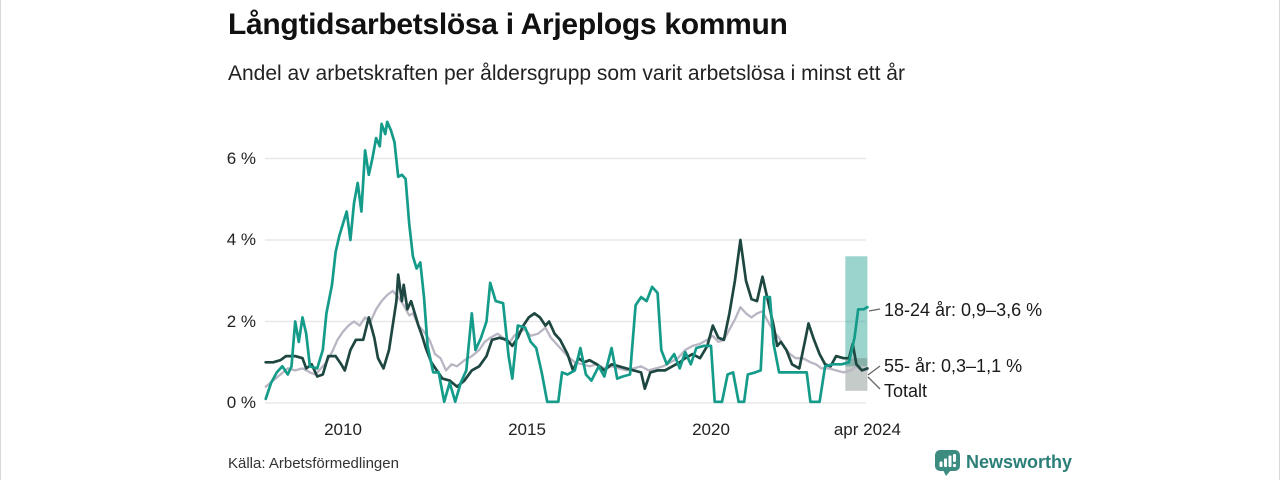  What do you see at coordinates (566, 338) in the screenshot?
I see `series-line-totalt` at bounding box center [566, 338].